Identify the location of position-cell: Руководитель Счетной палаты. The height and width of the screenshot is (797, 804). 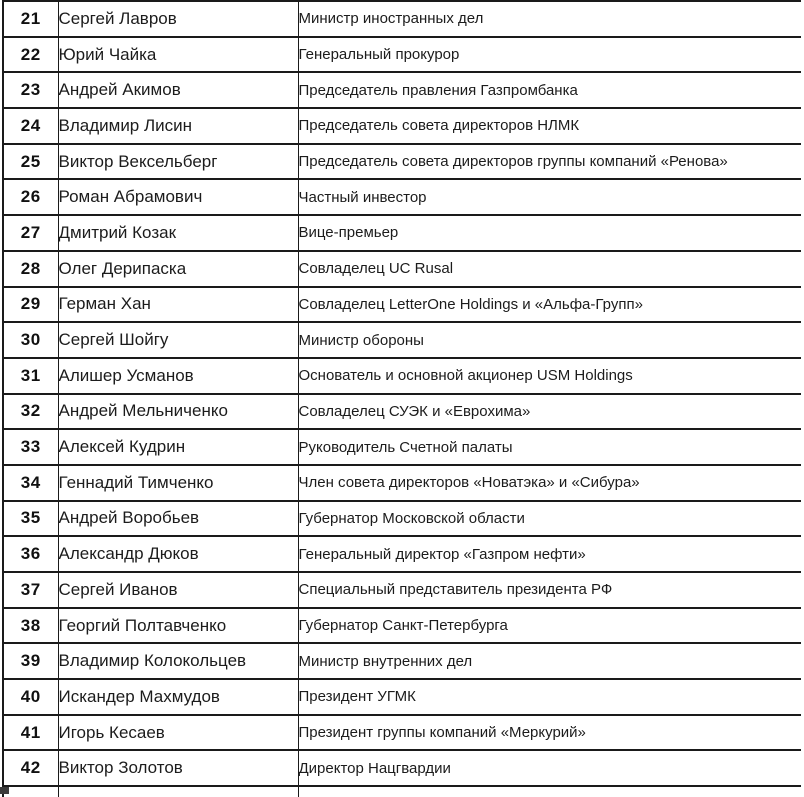
(549, 447).